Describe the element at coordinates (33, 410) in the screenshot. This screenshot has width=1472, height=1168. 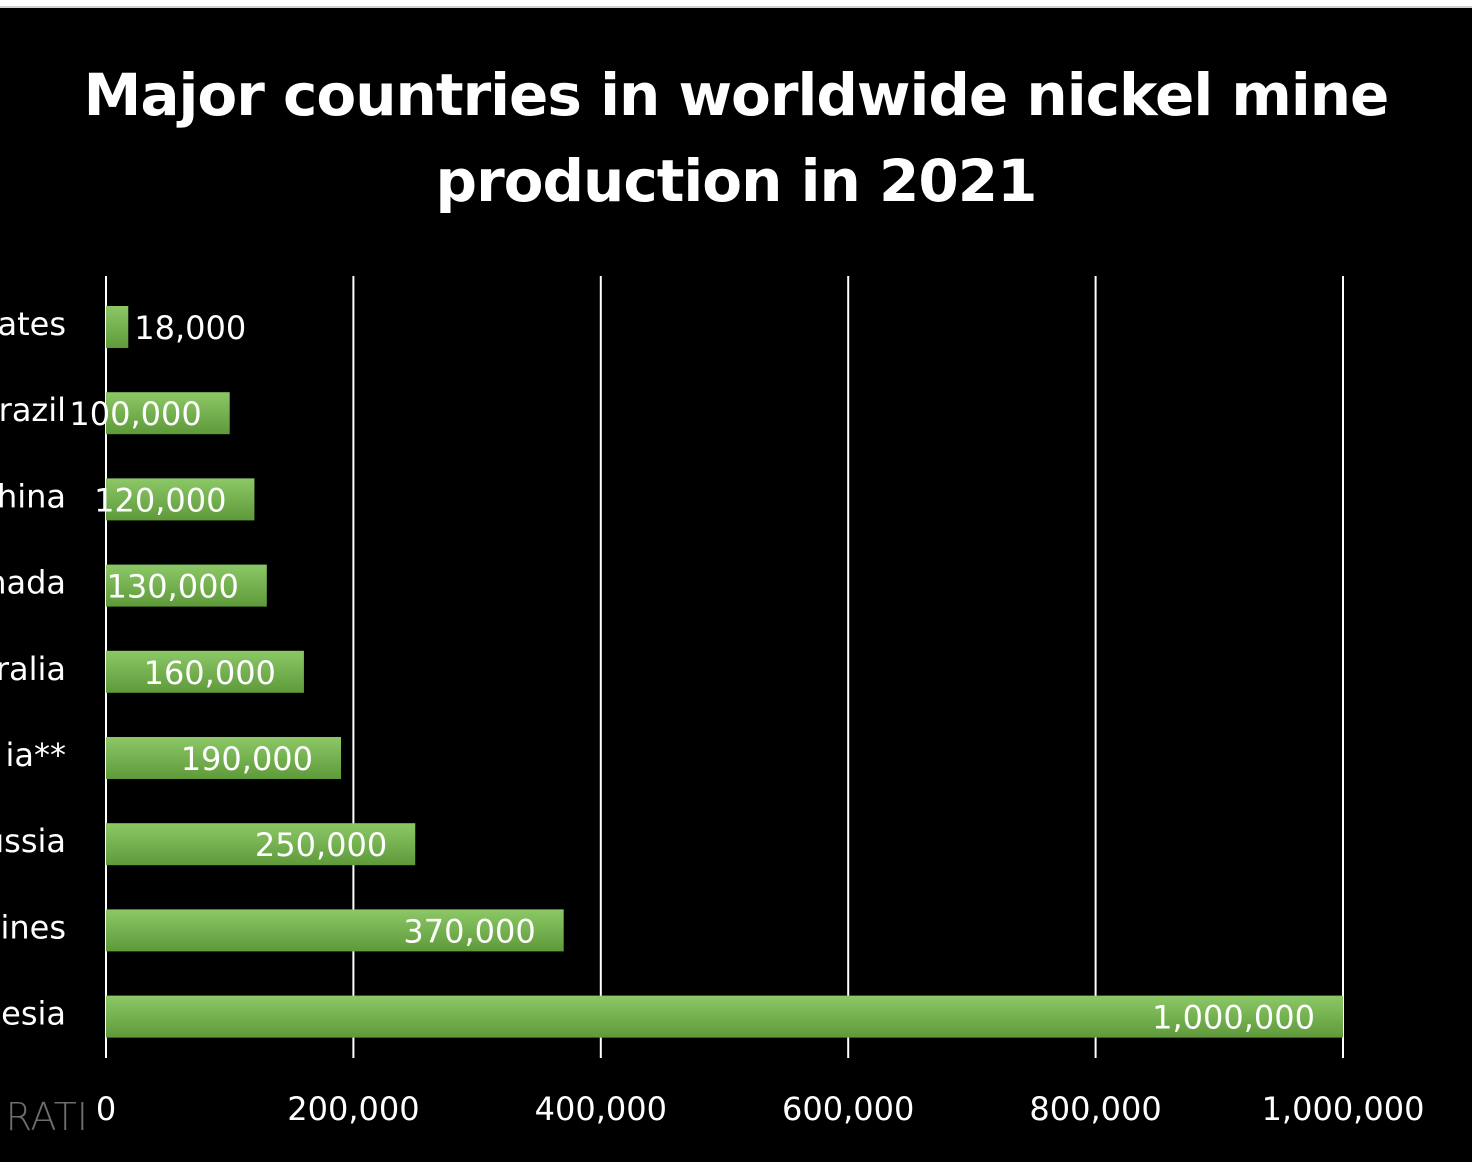
I see `category-label-1: razil` at that location.